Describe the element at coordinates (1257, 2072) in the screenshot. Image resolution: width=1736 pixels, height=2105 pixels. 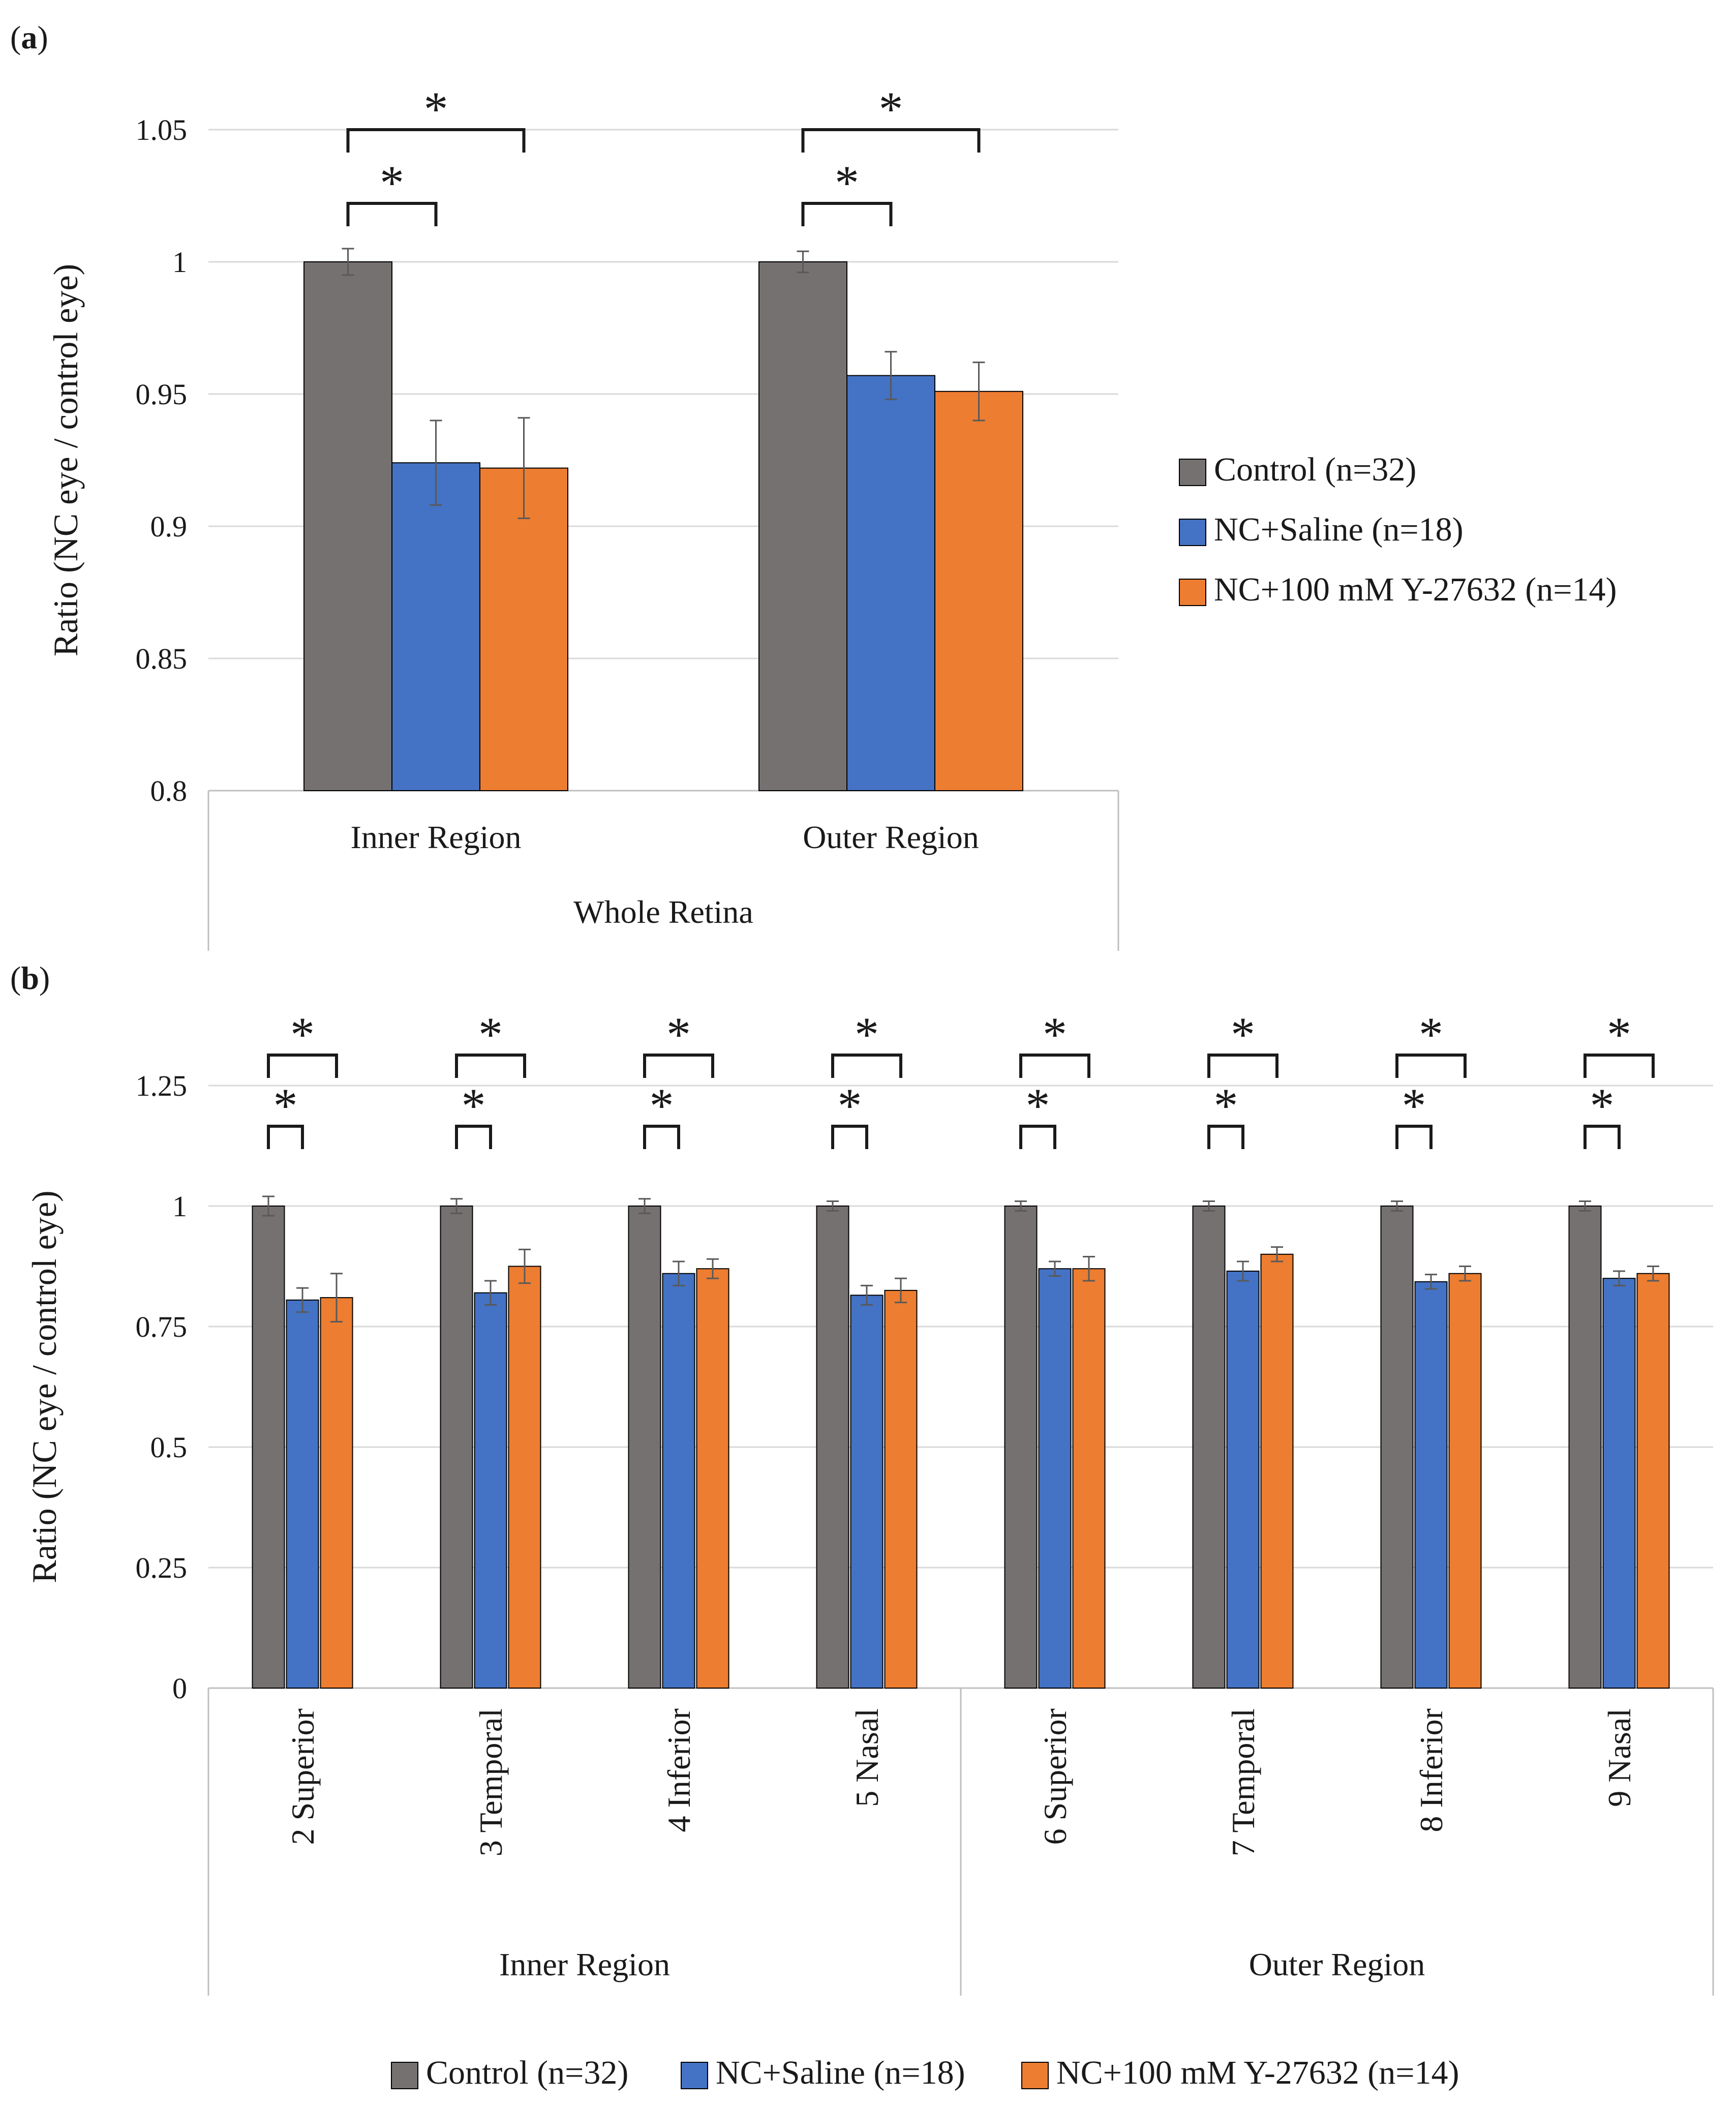
I see `legend-label: NC+100 mM Y-27632 (n=14)` at that location.